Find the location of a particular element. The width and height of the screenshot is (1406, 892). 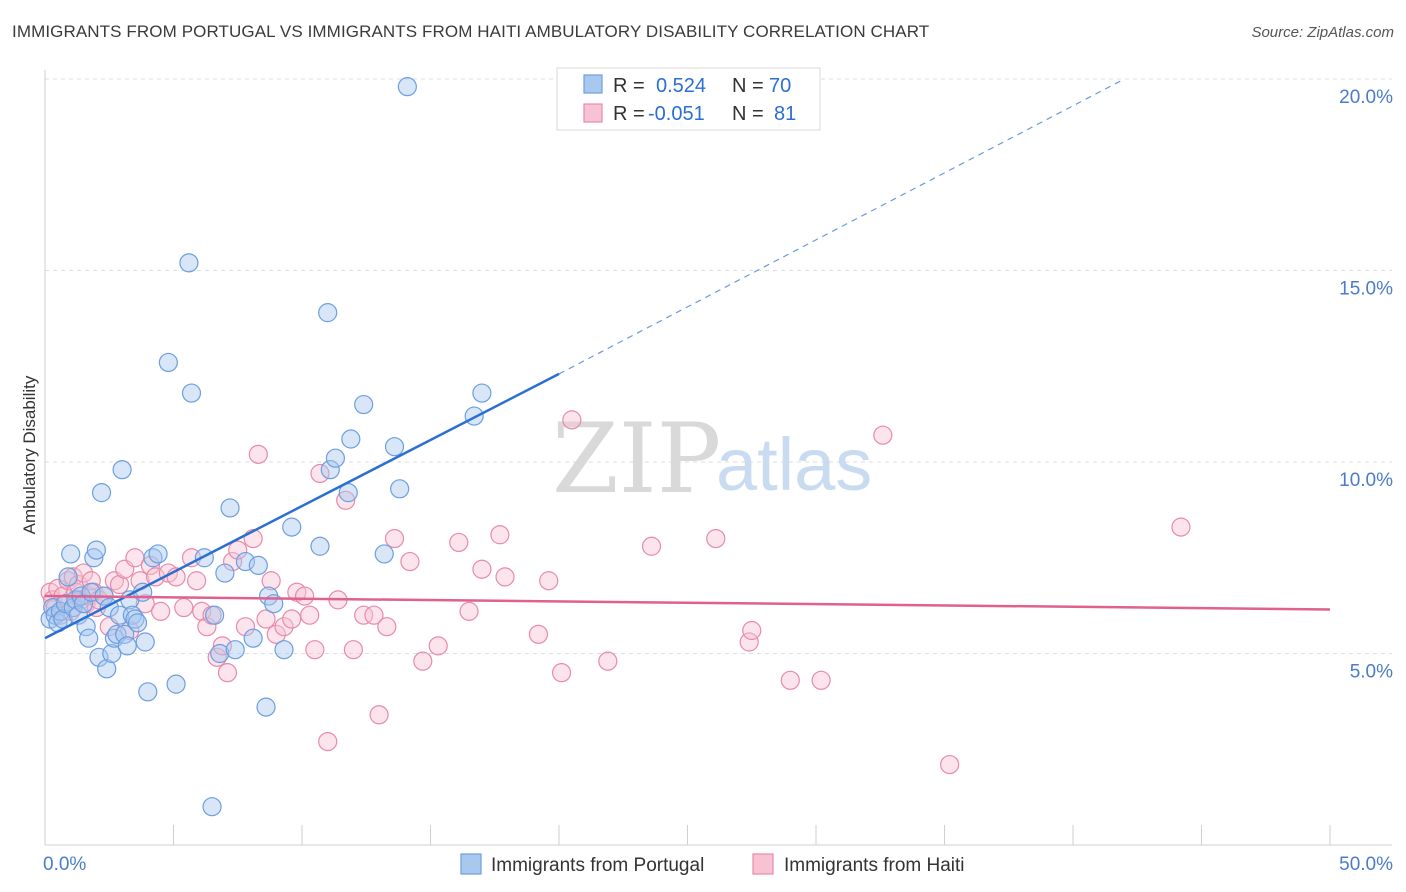

y-tick-label-0: 5.0% is located at coordinates (1371, 672).